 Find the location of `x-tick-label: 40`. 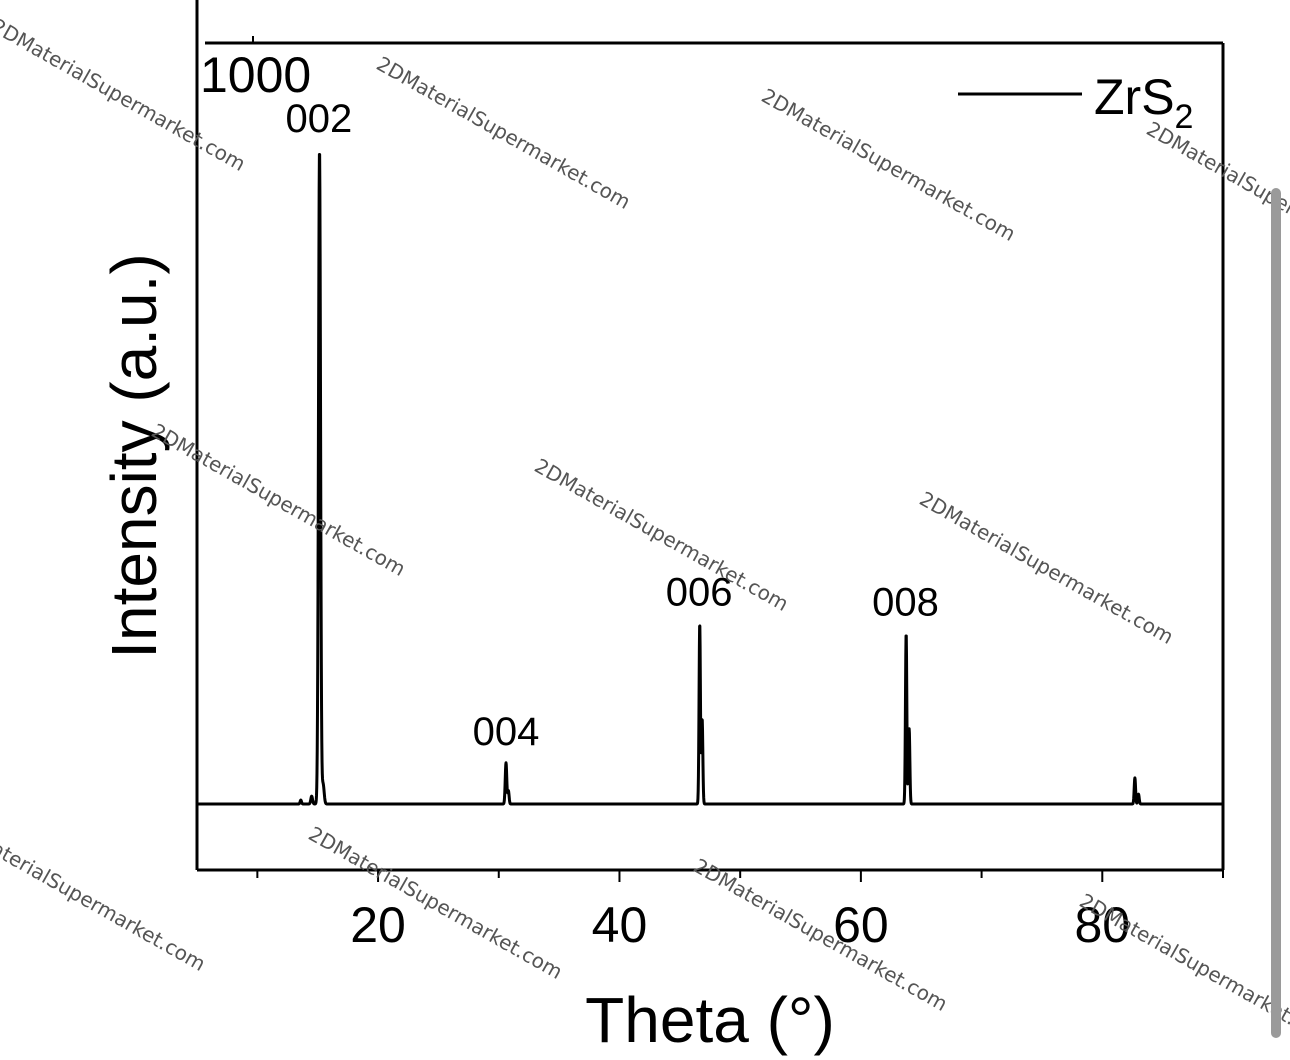

x-tick-label: 40 is located at coordinates (620, 925).